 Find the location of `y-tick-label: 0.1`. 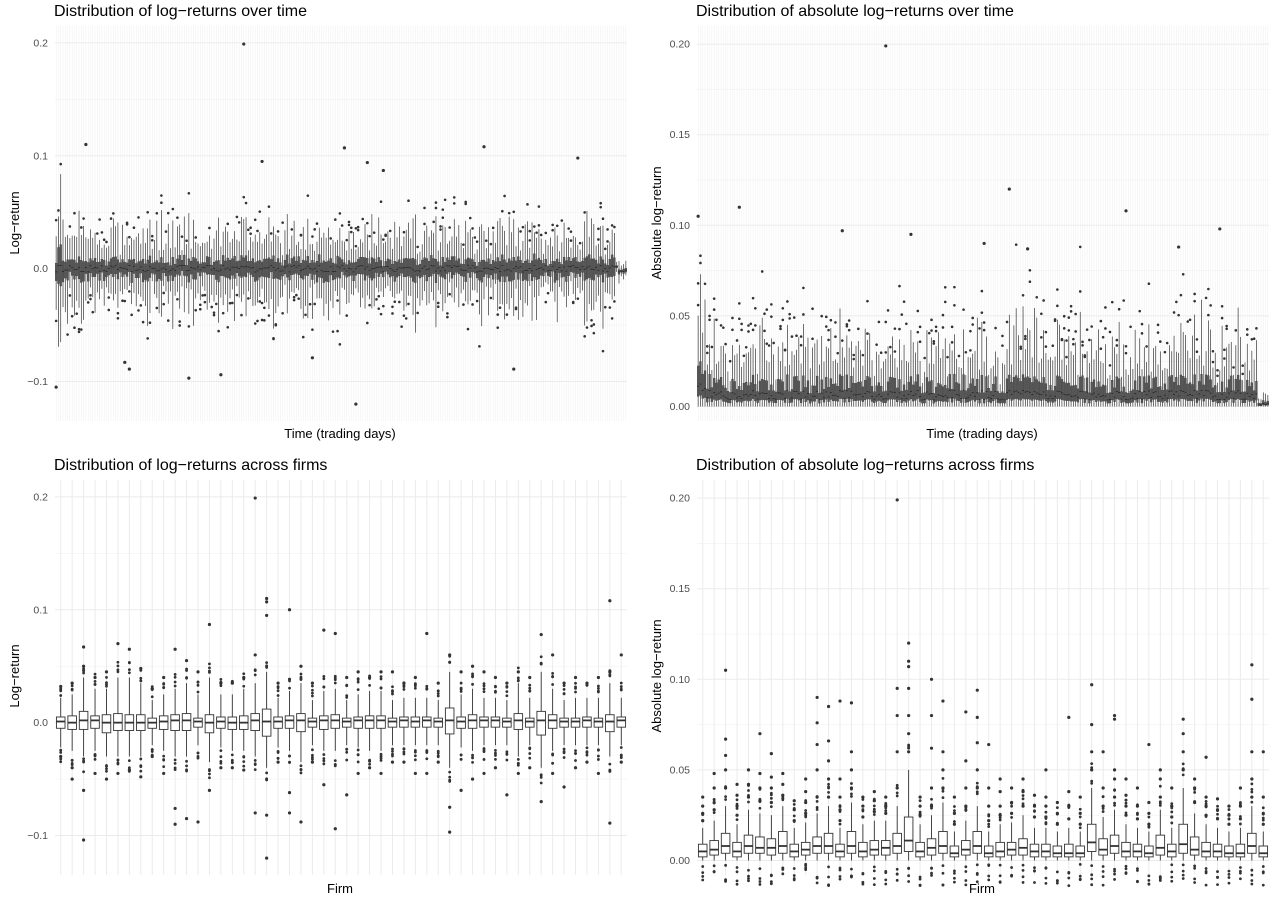

y-tick-label: 0.1 is located at coordinates (40, 610).